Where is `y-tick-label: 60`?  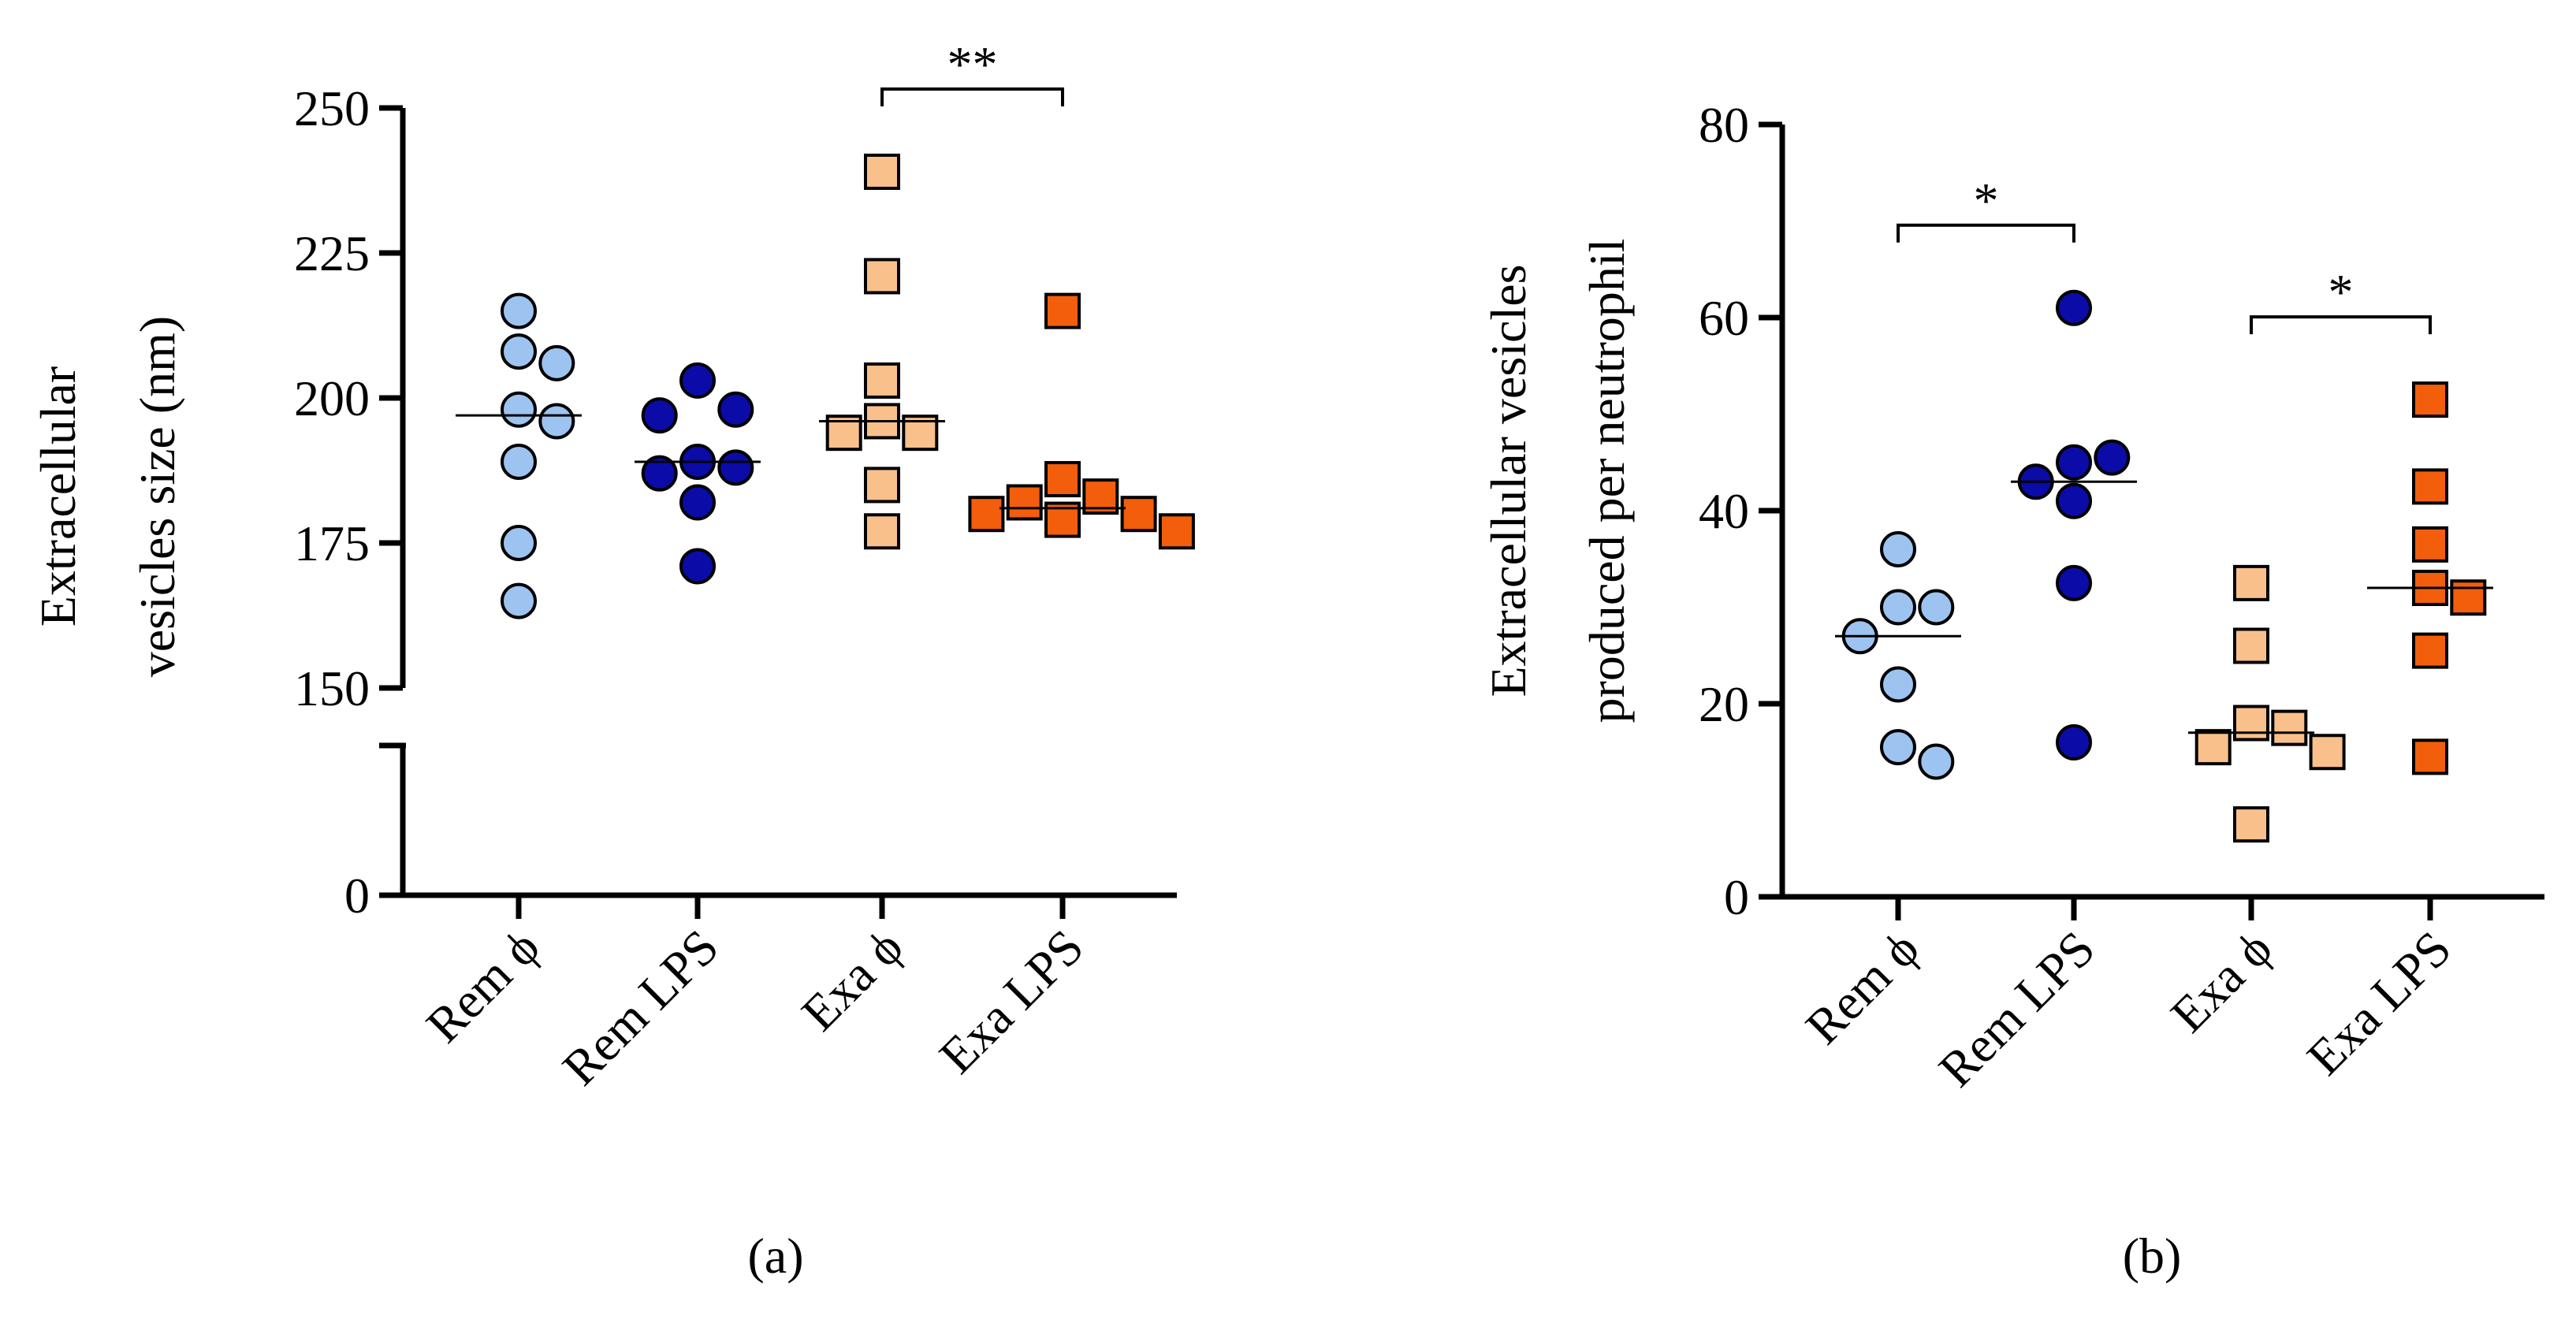
y-tick-label: 60 is located at coordinates (1724, 318).